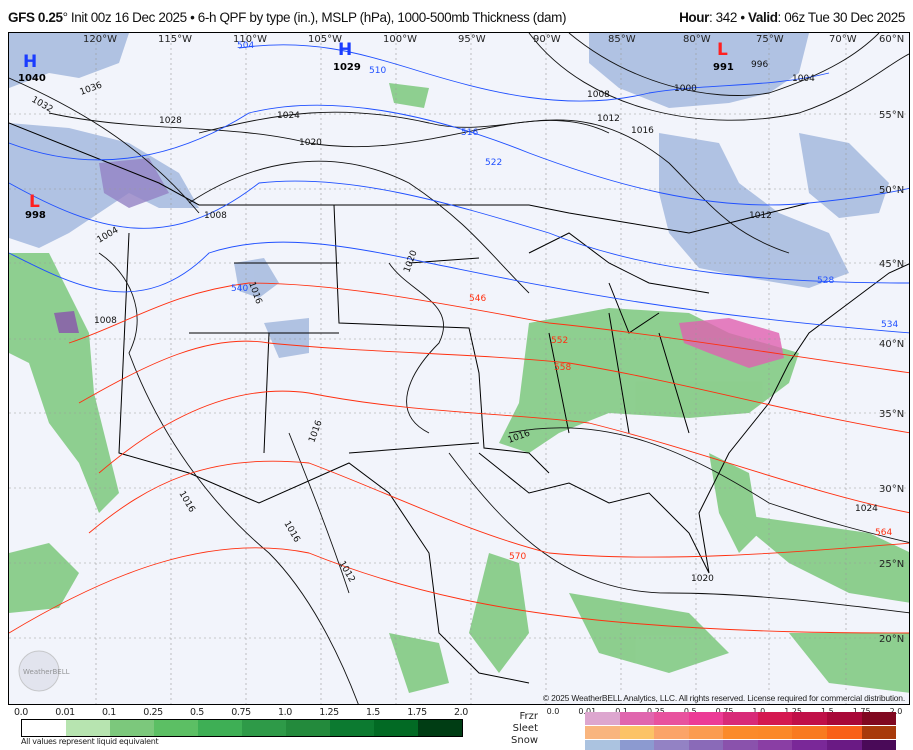  Describe the element at coordinates (862, 711) in the screenshot. I see `ptype-scale-label: 1.75` at that location.